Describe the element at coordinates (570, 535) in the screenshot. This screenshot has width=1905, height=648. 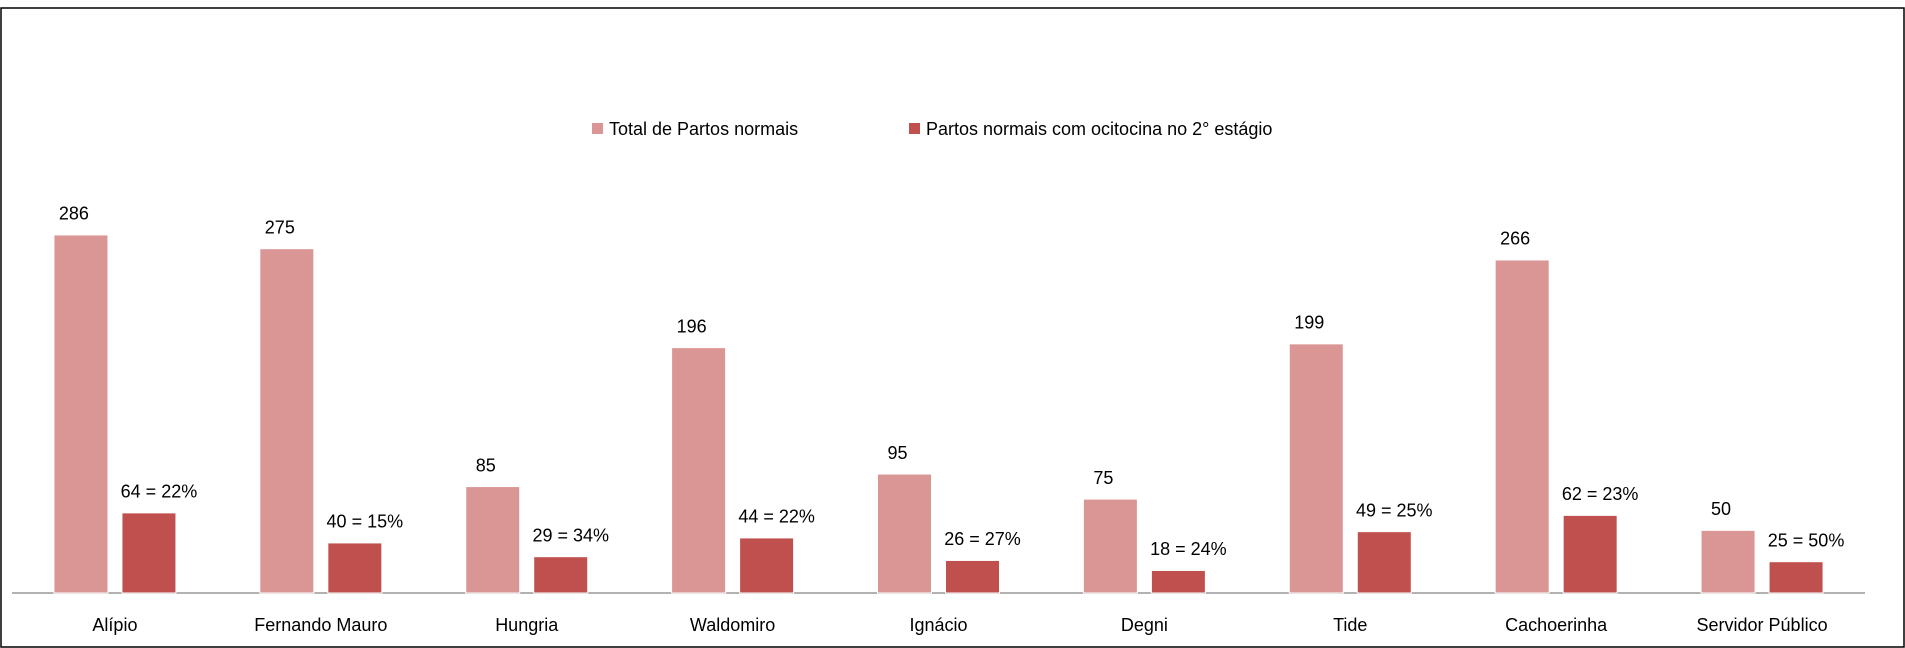
I see `data-label: 29 = 34%` at that location.